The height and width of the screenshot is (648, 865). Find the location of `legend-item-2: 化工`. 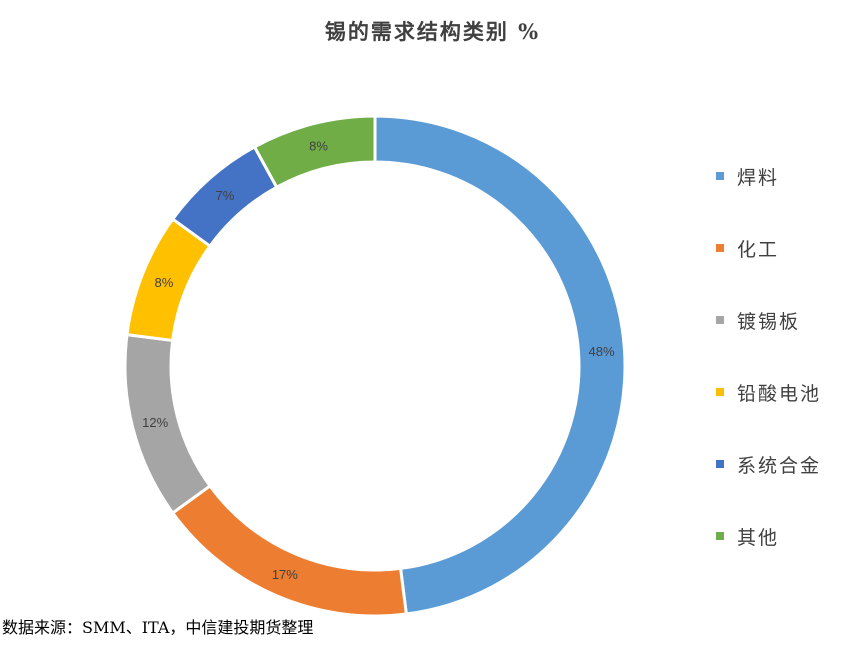

legend-item-2: 化工 is located at coordinates (788, 271).